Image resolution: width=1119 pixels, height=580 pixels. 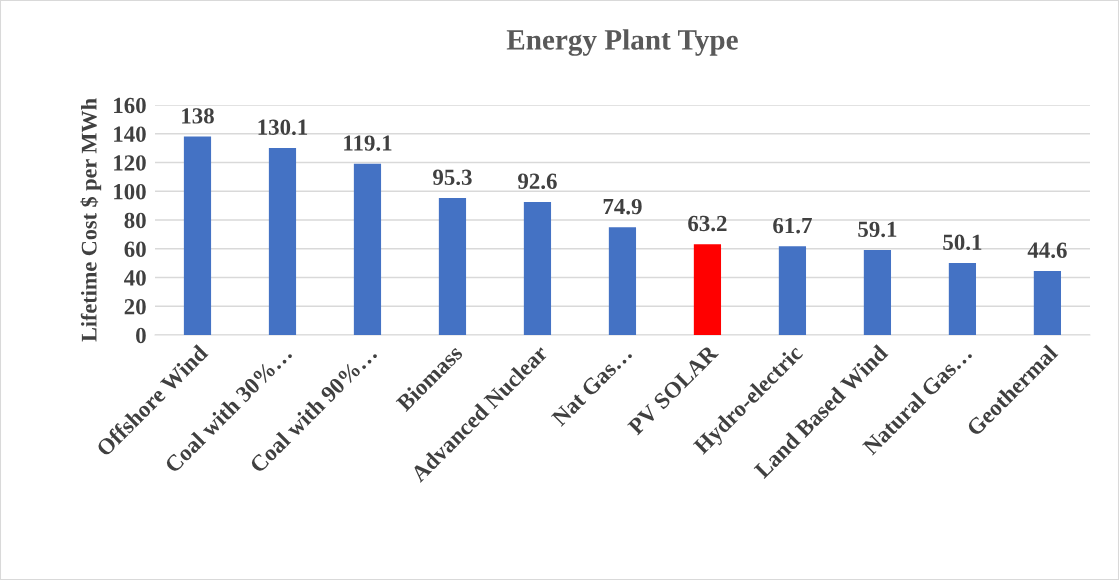 What do you see at coordinates (198, 116) in the screenshot?
I see `data-label: 138` at bounding box center [198, 116].